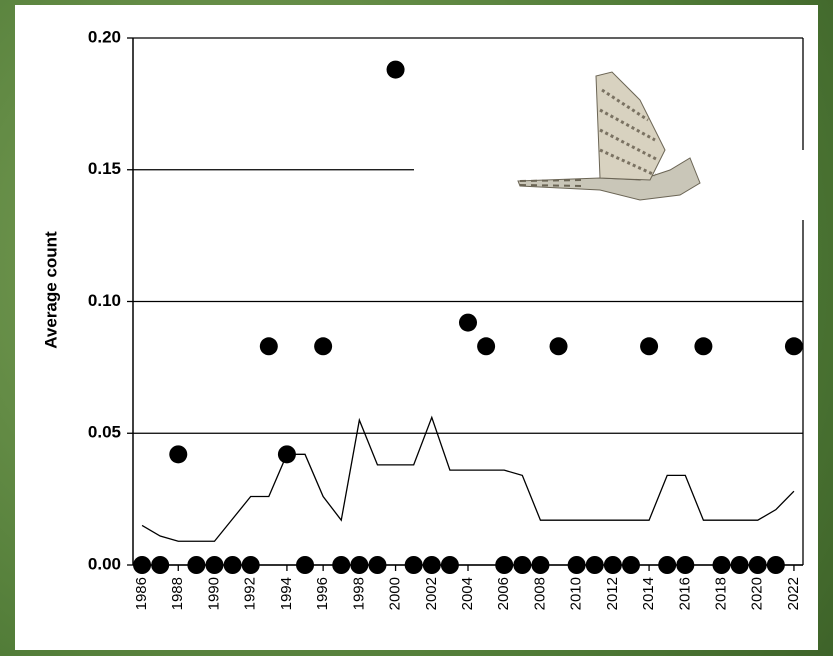 Image resolution: width=833 pixels, height=656 pixels. What do you see at coordinates (684, 593) in the screenshot?
I see `x-tick-label: 2016` at bounding box center [684, 593].